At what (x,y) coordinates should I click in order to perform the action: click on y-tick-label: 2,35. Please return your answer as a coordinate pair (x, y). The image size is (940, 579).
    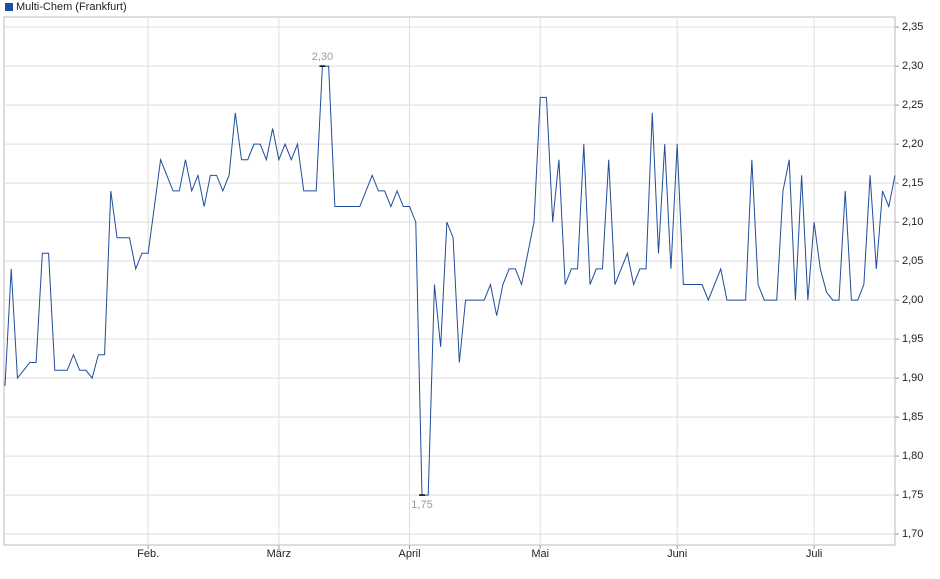
    Looking at the image, I should click on (912, 27).